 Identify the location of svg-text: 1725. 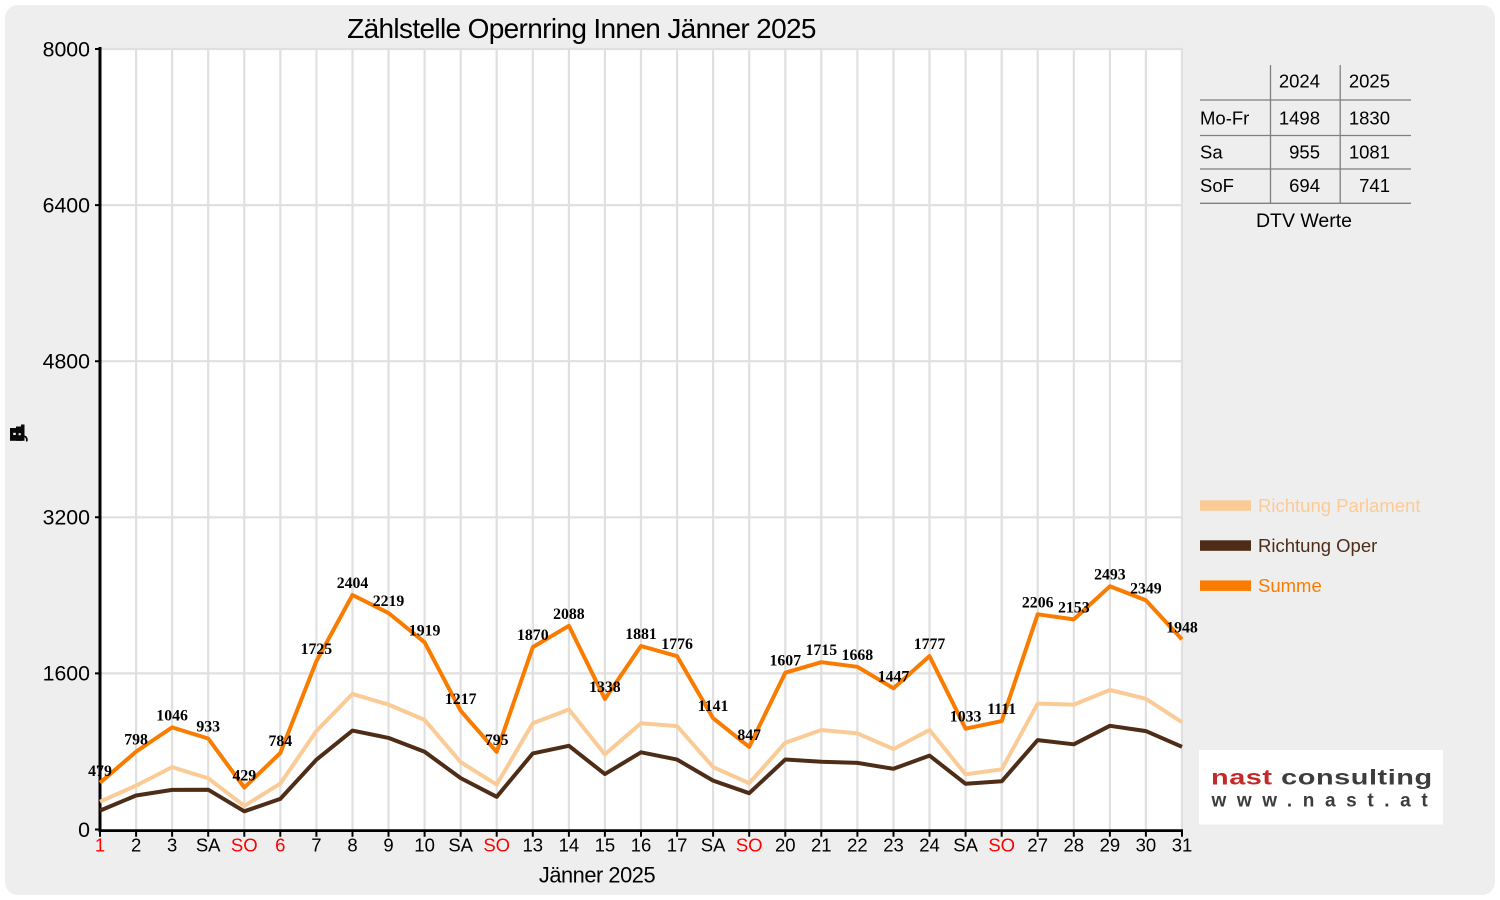
(317, 649).